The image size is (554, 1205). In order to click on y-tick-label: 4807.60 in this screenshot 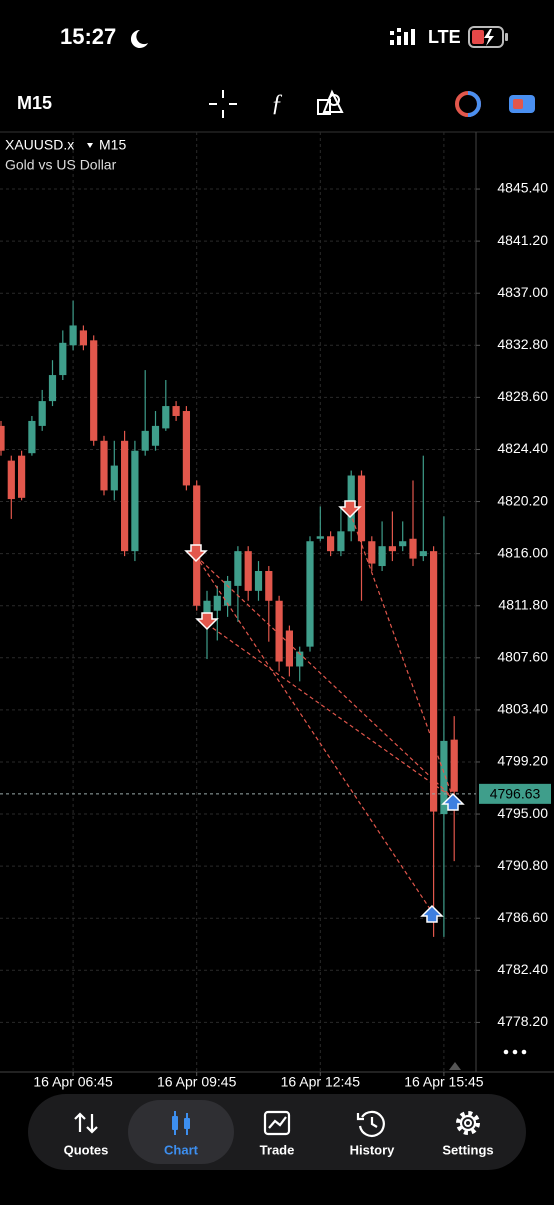, I will do `click(522, 657)`.